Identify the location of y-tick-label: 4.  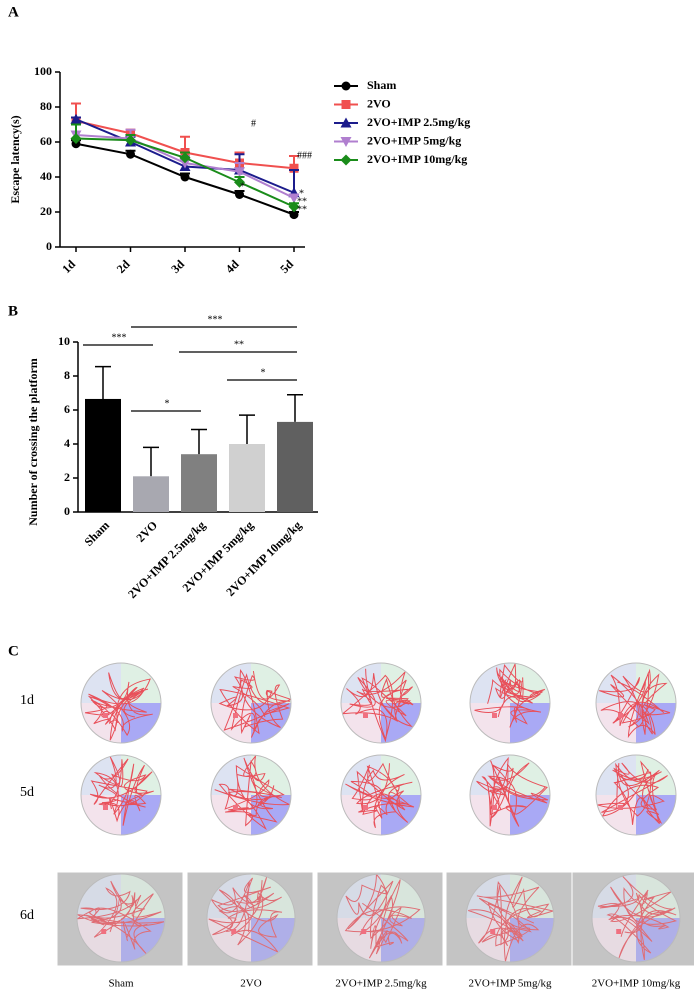
(67, 443).